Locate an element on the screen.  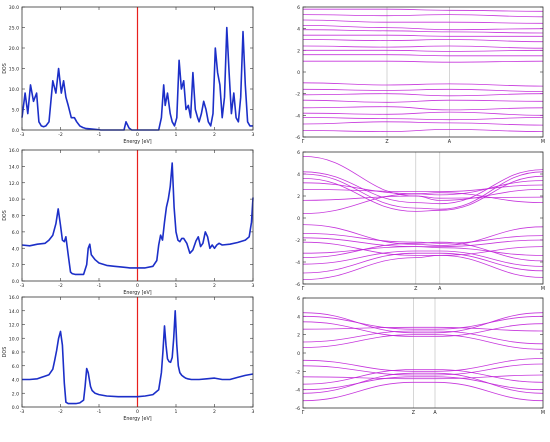
y-tick-label: 0 is located at coordinates (298, 73).